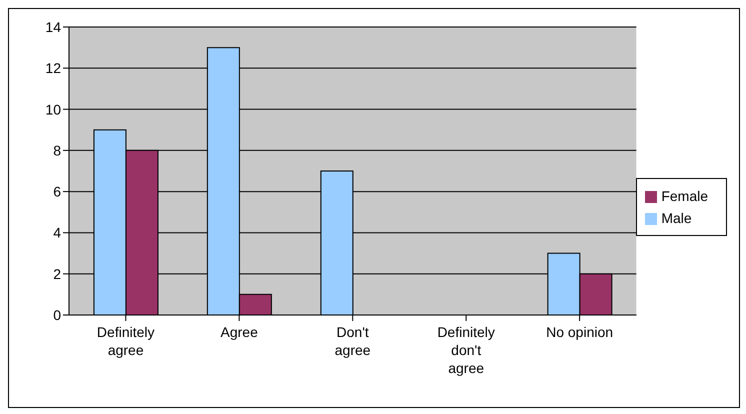  I want to click on y-tick-label: 12, so click(53, 68).